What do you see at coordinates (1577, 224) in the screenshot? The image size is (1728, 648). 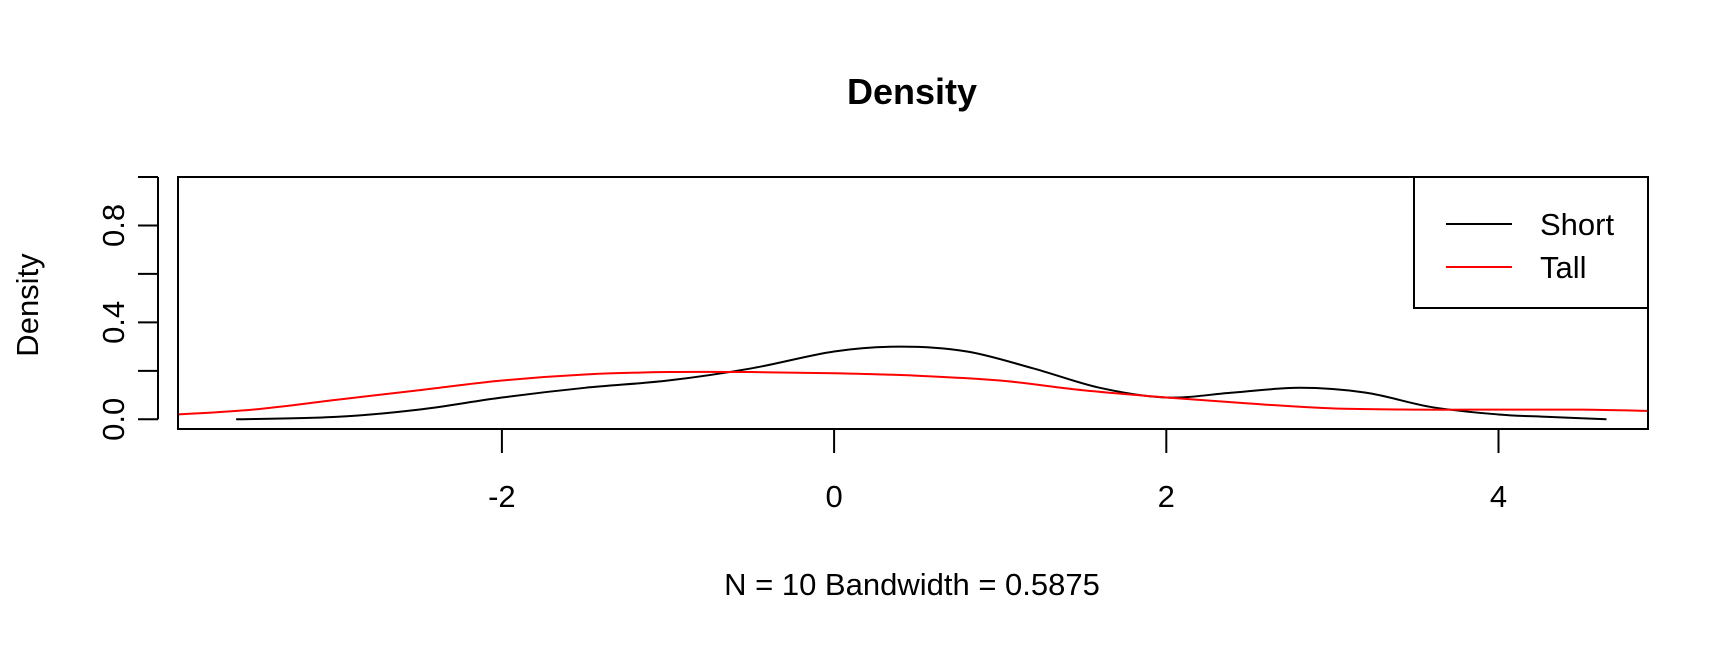 I see `legend-label-short: Short` at bounding box center [1577, 224].